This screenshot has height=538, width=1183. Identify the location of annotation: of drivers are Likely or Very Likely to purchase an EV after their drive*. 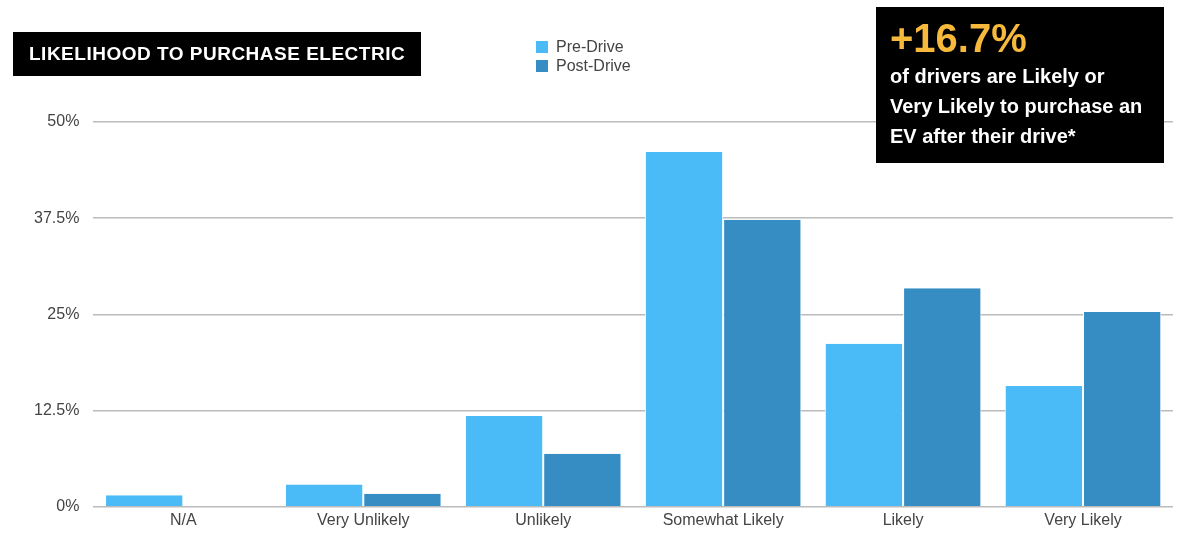
(1017, 106).